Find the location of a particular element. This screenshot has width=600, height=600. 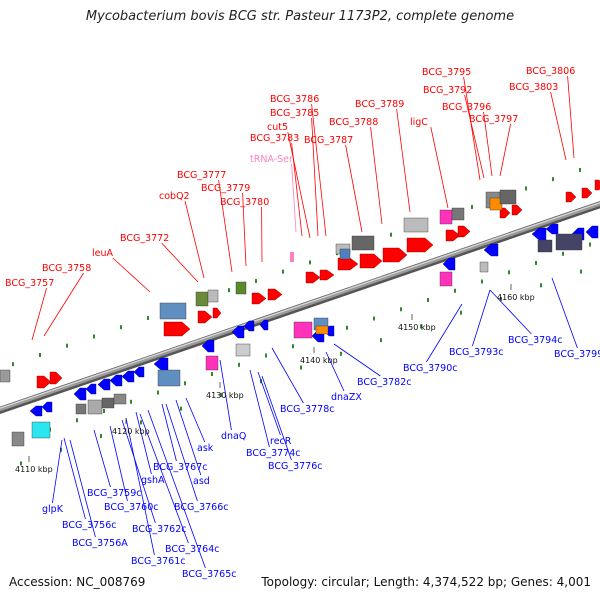

top-gene-label: BCG_3792 is located at coordinates (447, 90).